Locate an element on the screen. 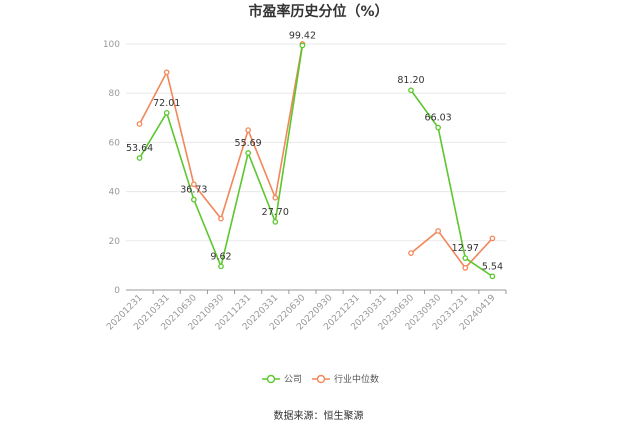  data-label: 66.03 is located at coordinates (438, 118).